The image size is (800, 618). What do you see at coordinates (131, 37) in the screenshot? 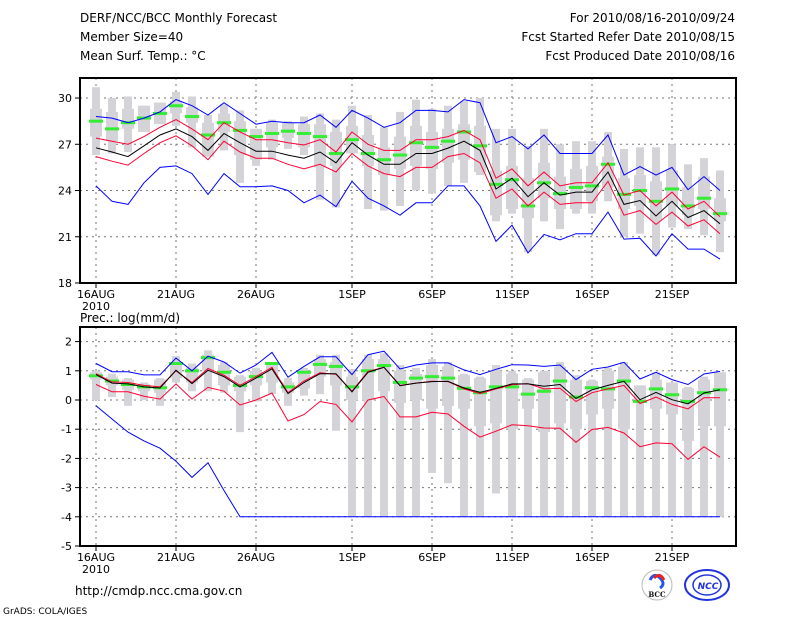
I see `member-size: Member Size=40` at bounding box center [131, 37].